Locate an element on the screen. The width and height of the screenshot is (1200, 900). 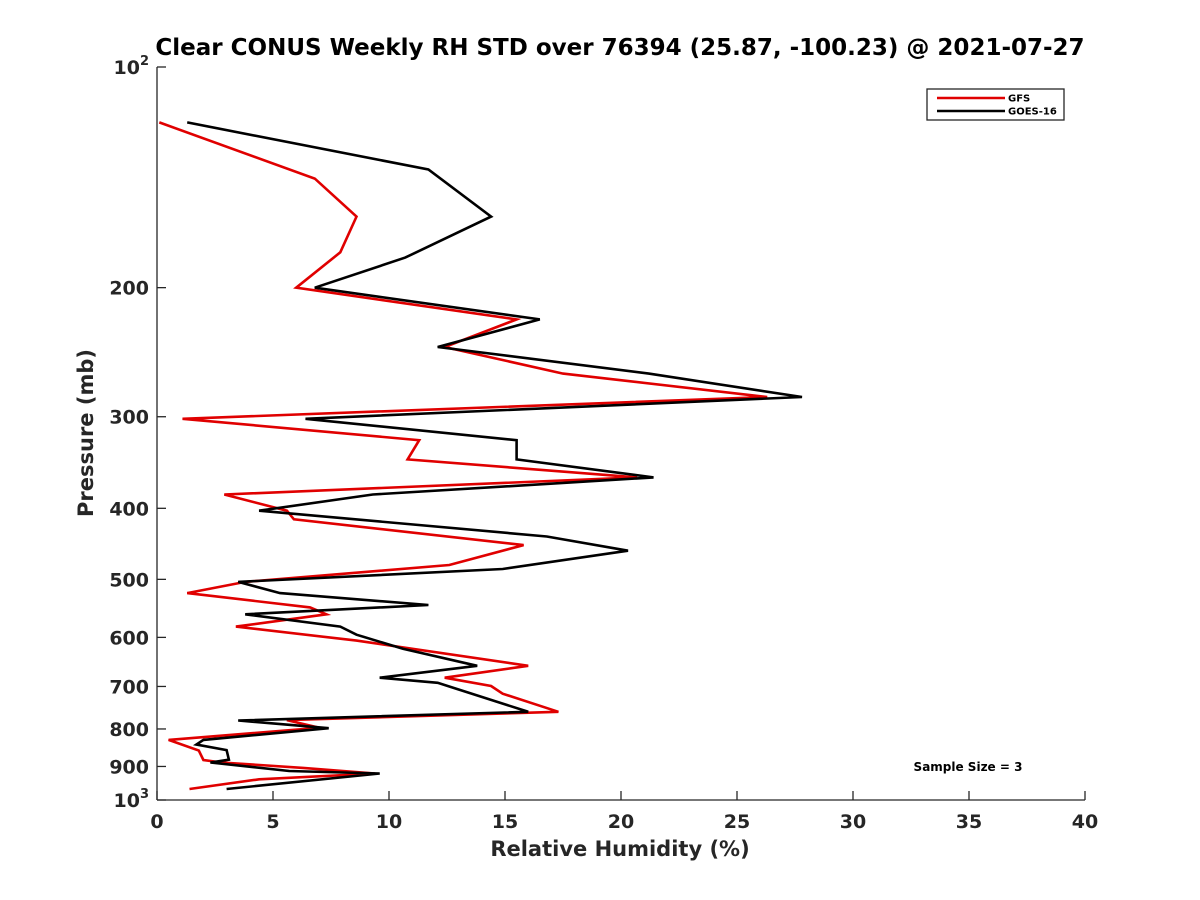
y-tick-label: 900 is located at coordinates (129, 767).